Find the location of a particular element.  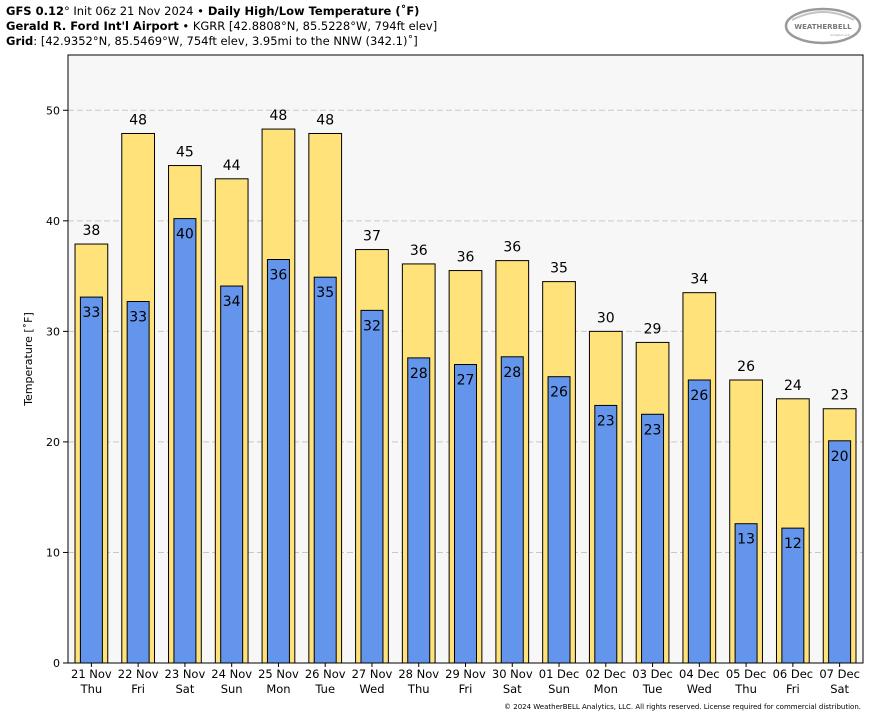

x-date-label: 28 Nov is located at coordinates (418, 674).